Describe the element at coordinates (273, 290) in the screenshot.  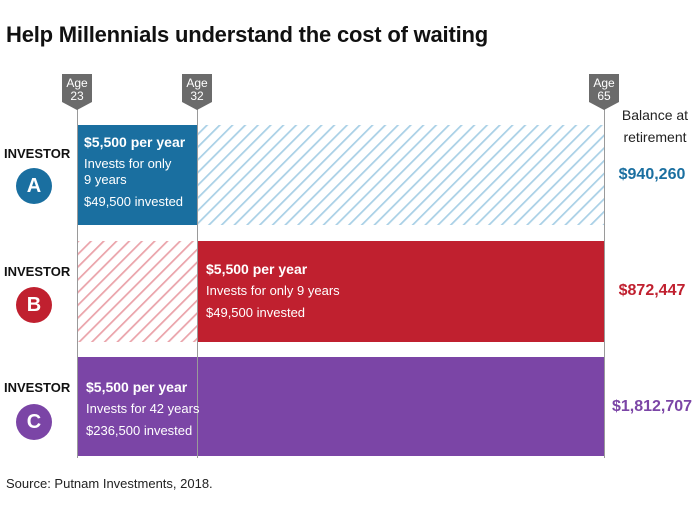
I see `investor-b-duration: Invests for only 9 years` at that location.